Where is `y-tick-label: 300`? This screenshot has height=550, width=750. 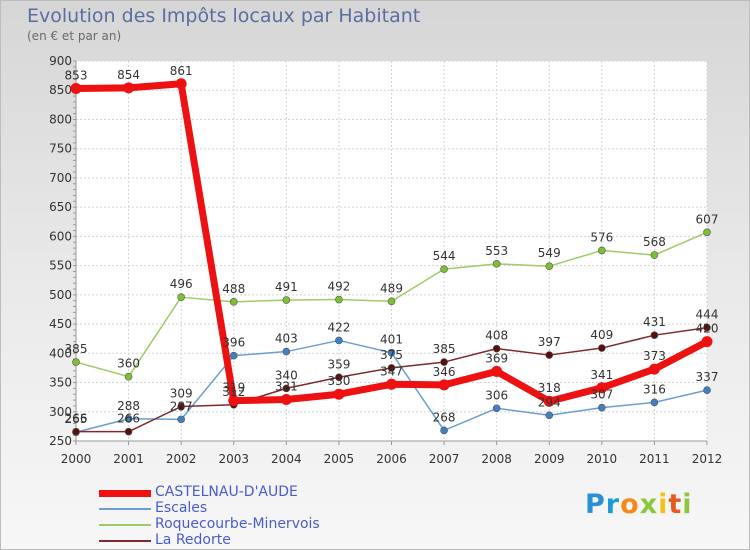 y-tick-label: 300 is located at coordinates (60, 412).